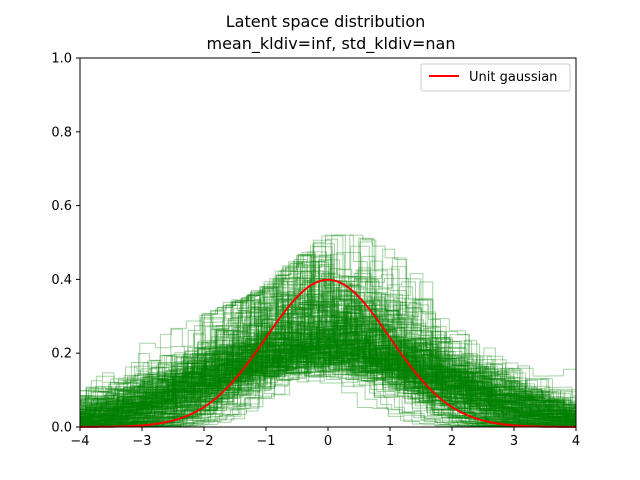  I want to click on x-tick-label: 2, so click(452, 441).